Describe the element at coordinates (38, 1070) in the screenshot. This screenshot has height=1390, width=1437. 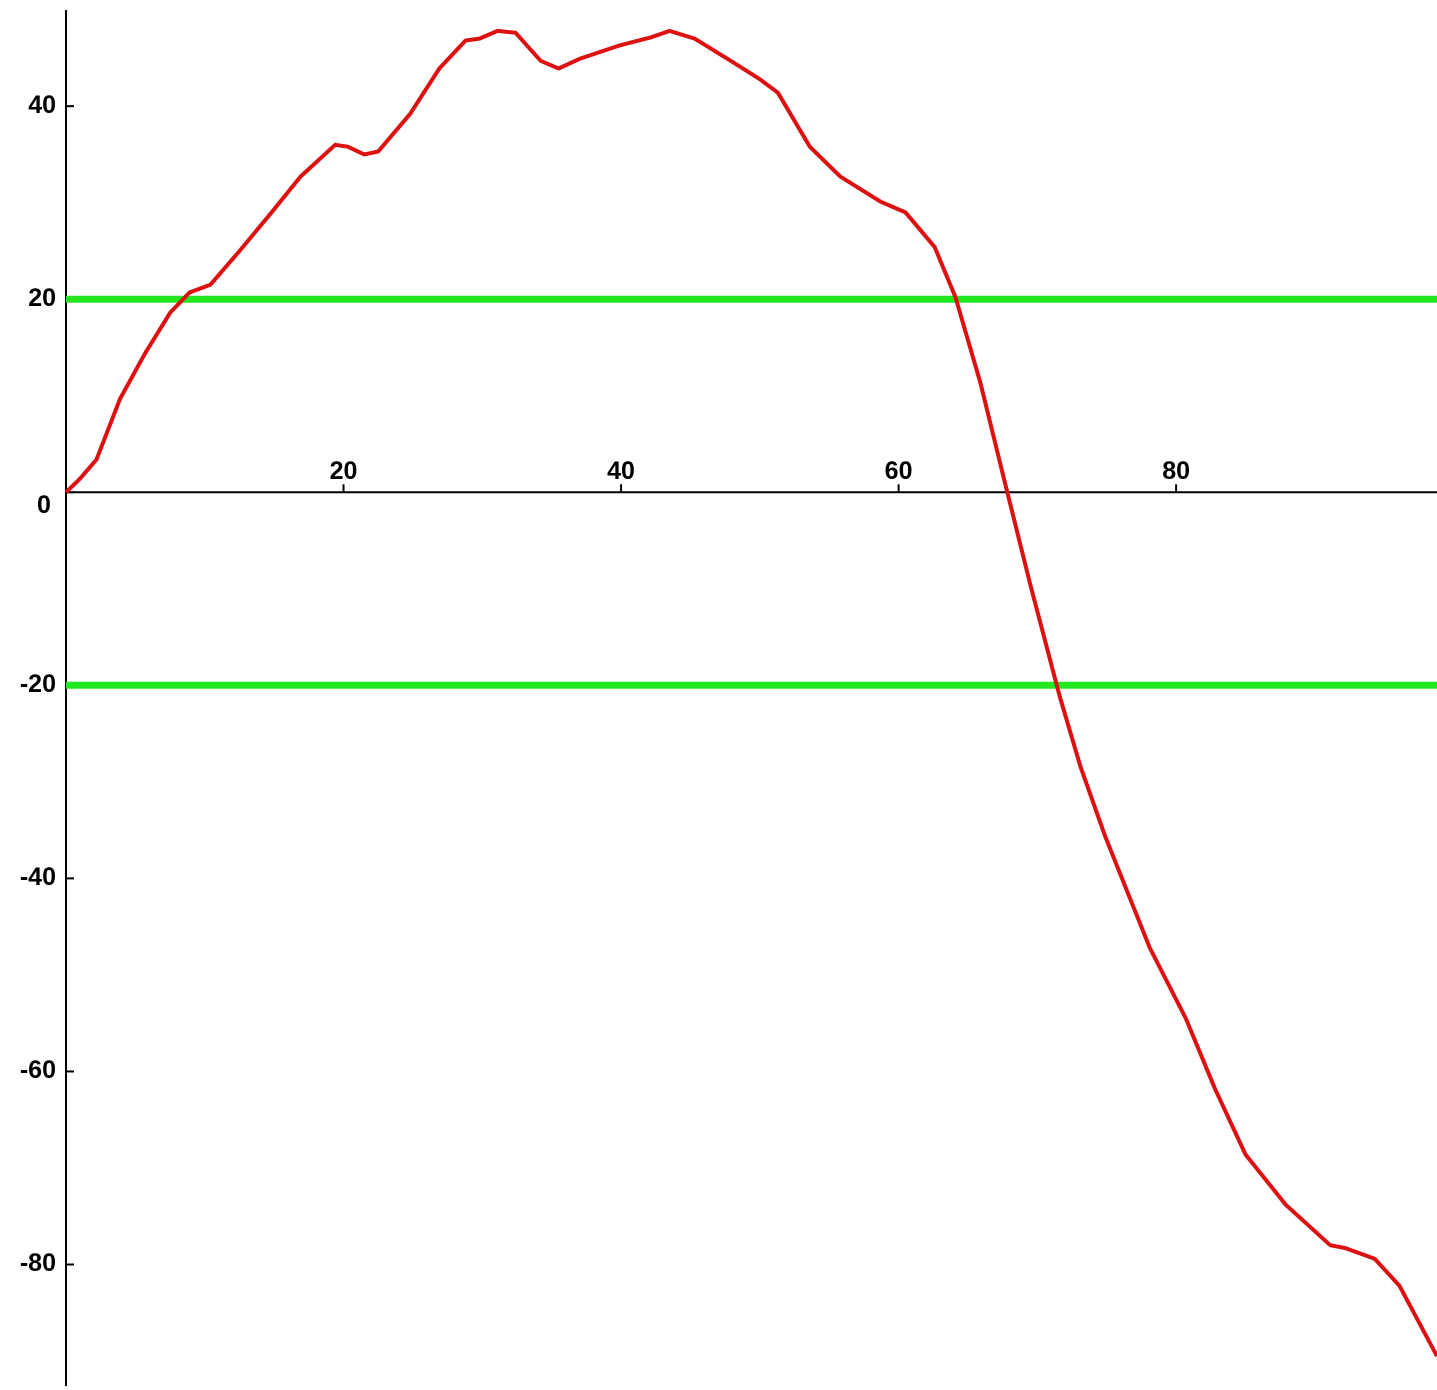
I see `y-tick-label: -60` at that location.